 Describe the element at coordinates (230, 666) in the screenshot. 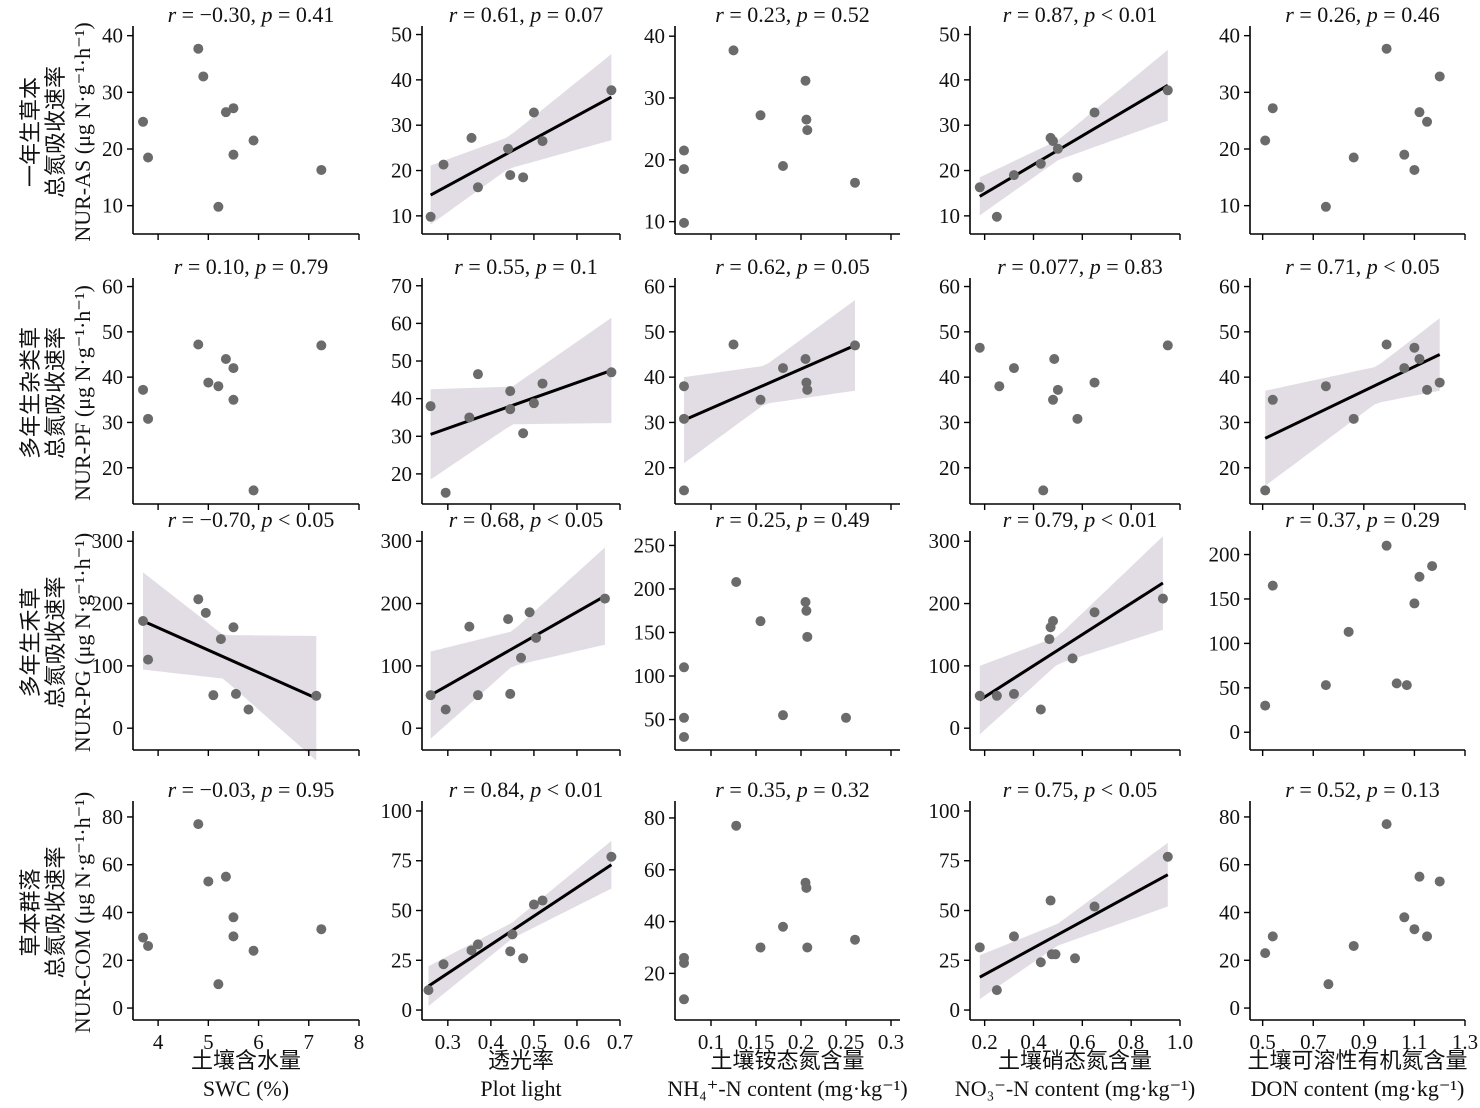

I see `confidence-band` at that location.